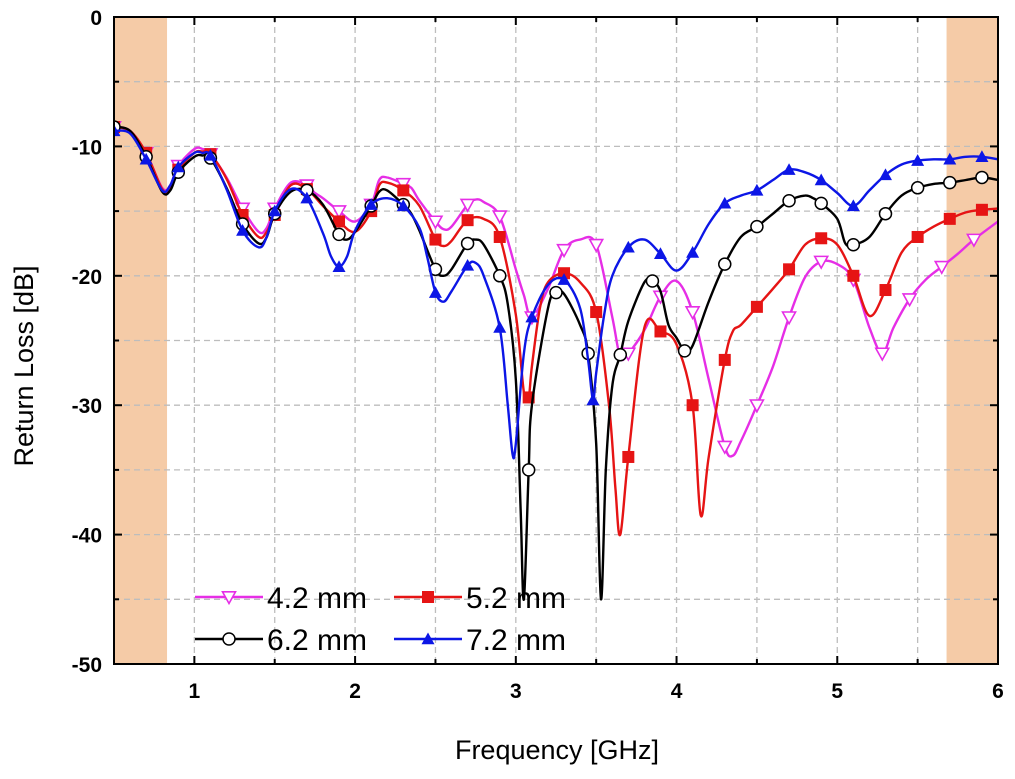 The image size is (1015, 779). Describe the element at coordinates (87, 147) in the screenshot. I see `y-tick-label: -10` at that location.